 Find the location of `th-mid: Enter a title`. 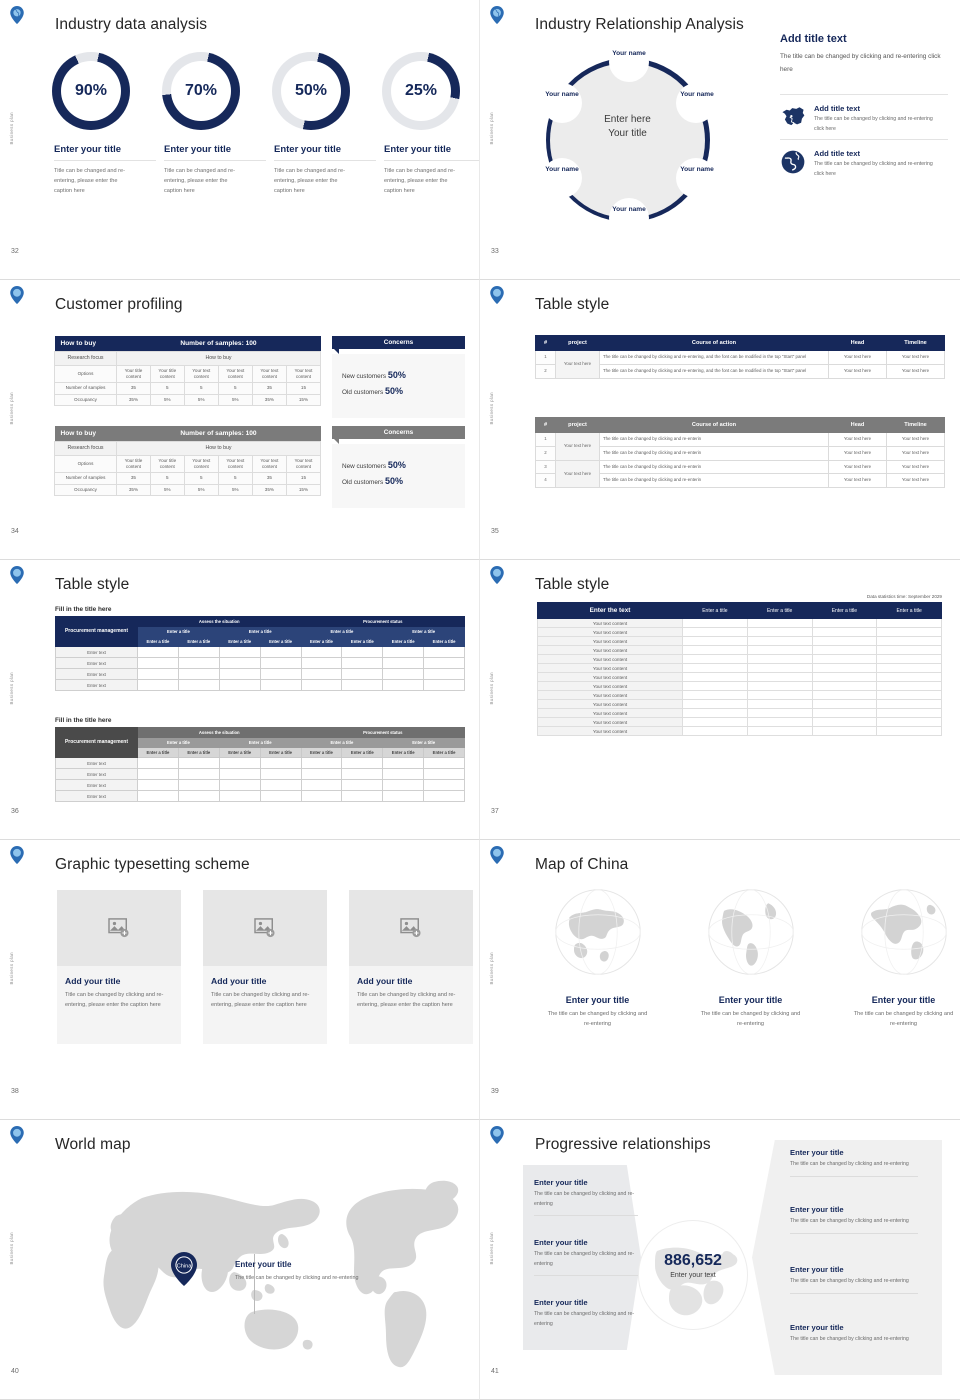

th-mid: Enter a title is located at coordinates (423, 631).